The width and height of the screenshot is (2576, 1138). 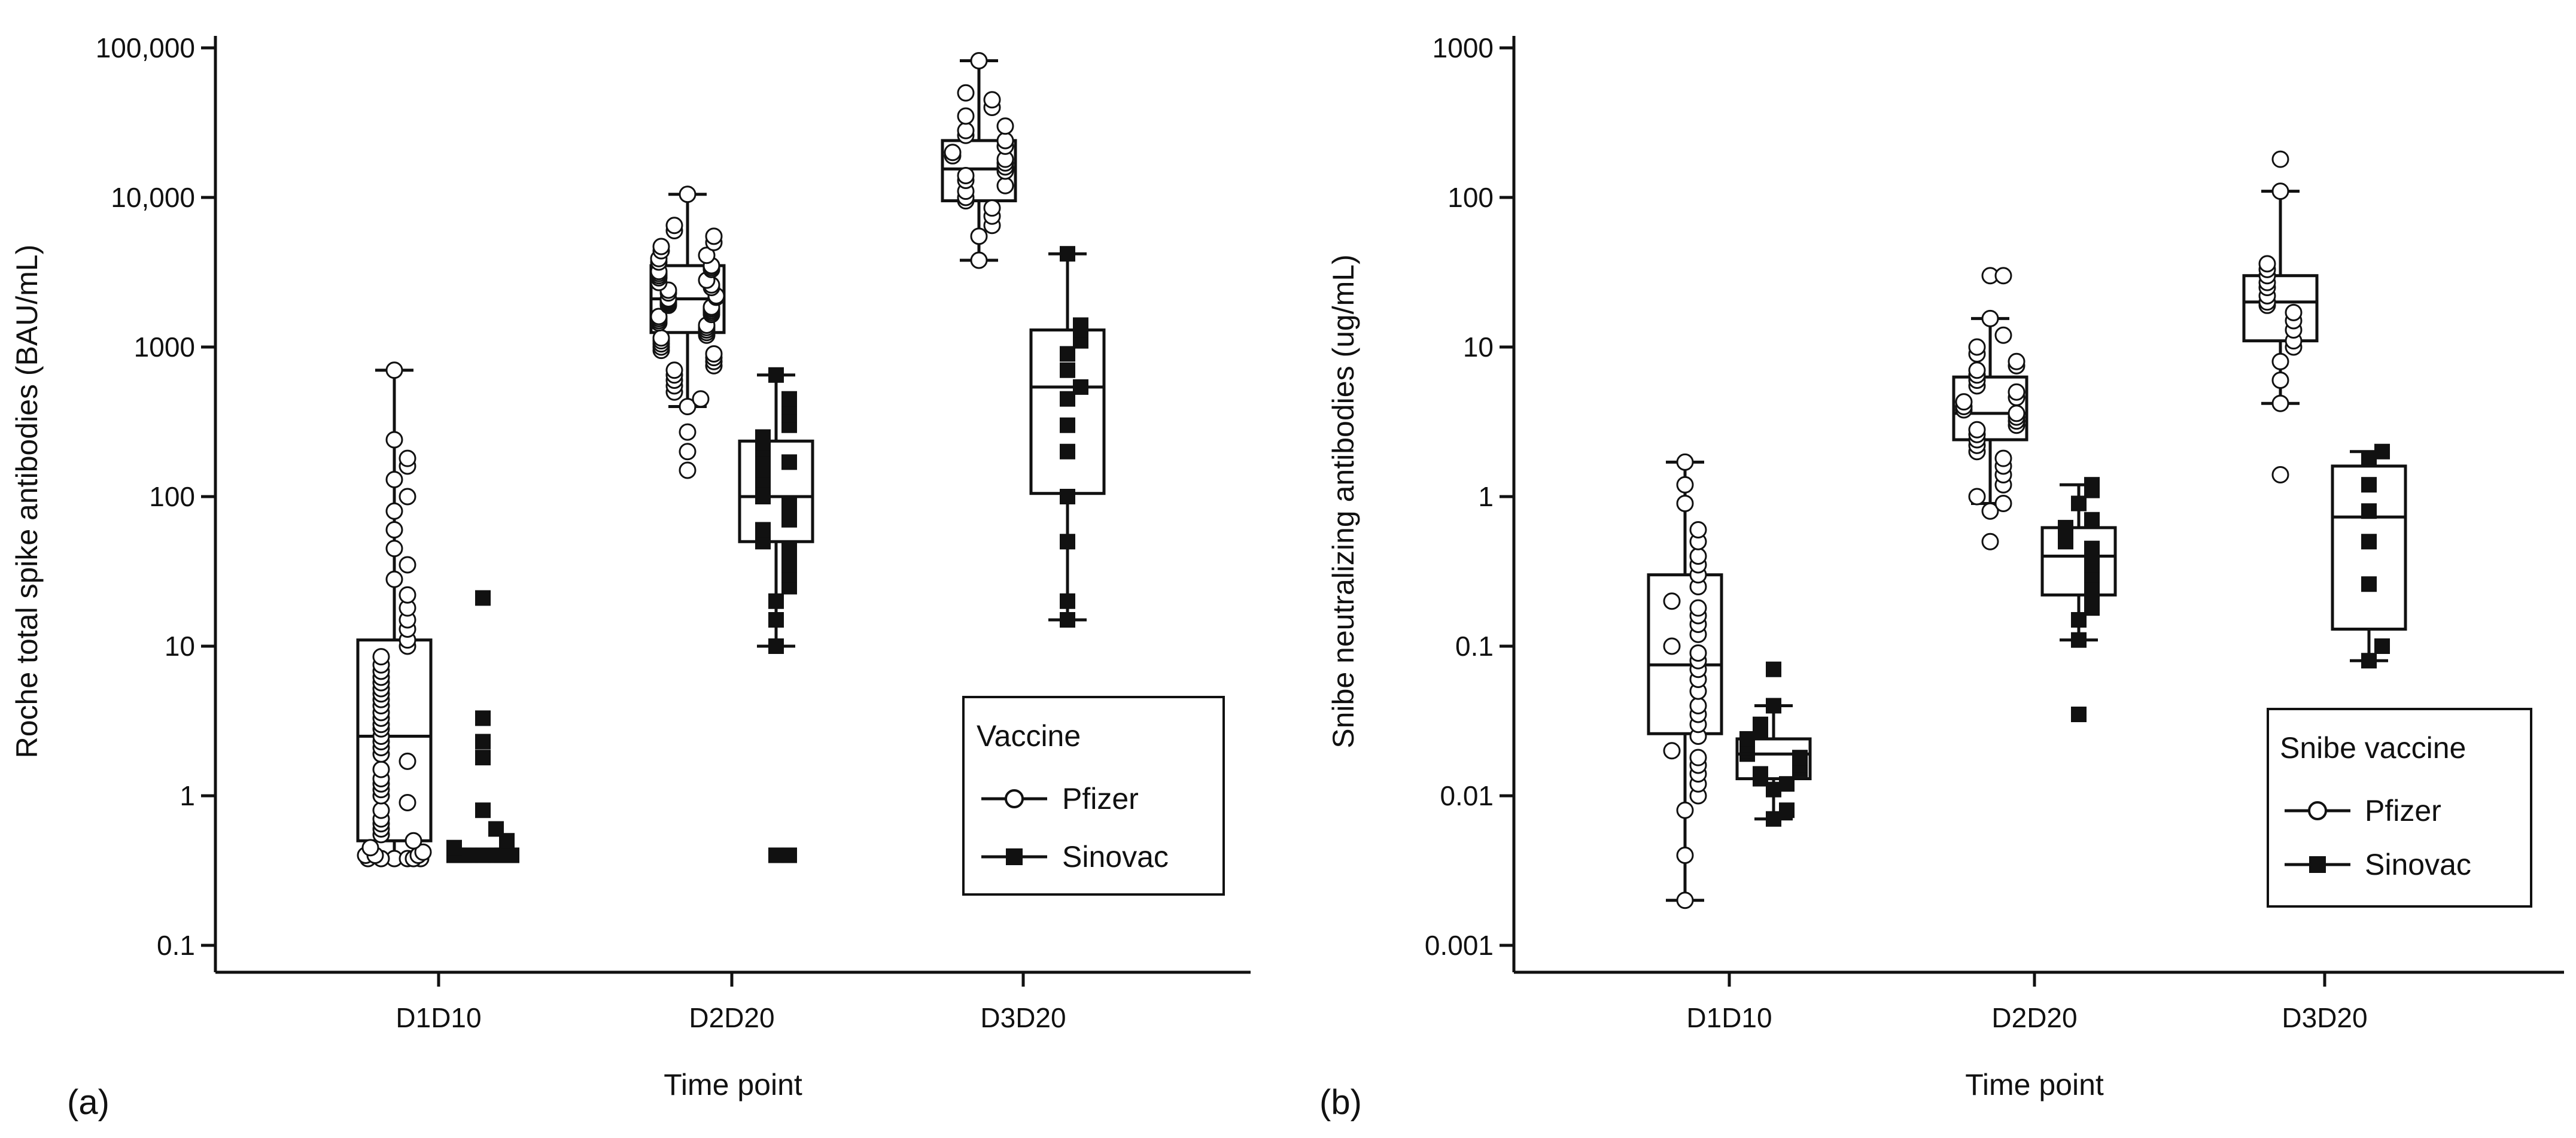 I want to click on panel-b-legend: Snibe vaccine Pfizer Sinovac, so click(x=2399, y=808).